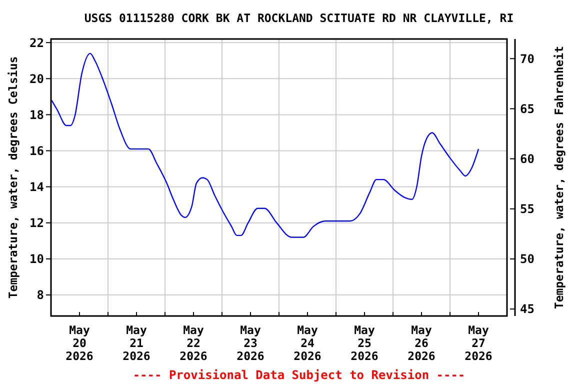  I want to click on x-tick-label: May 26 2026, so click(422, 343).